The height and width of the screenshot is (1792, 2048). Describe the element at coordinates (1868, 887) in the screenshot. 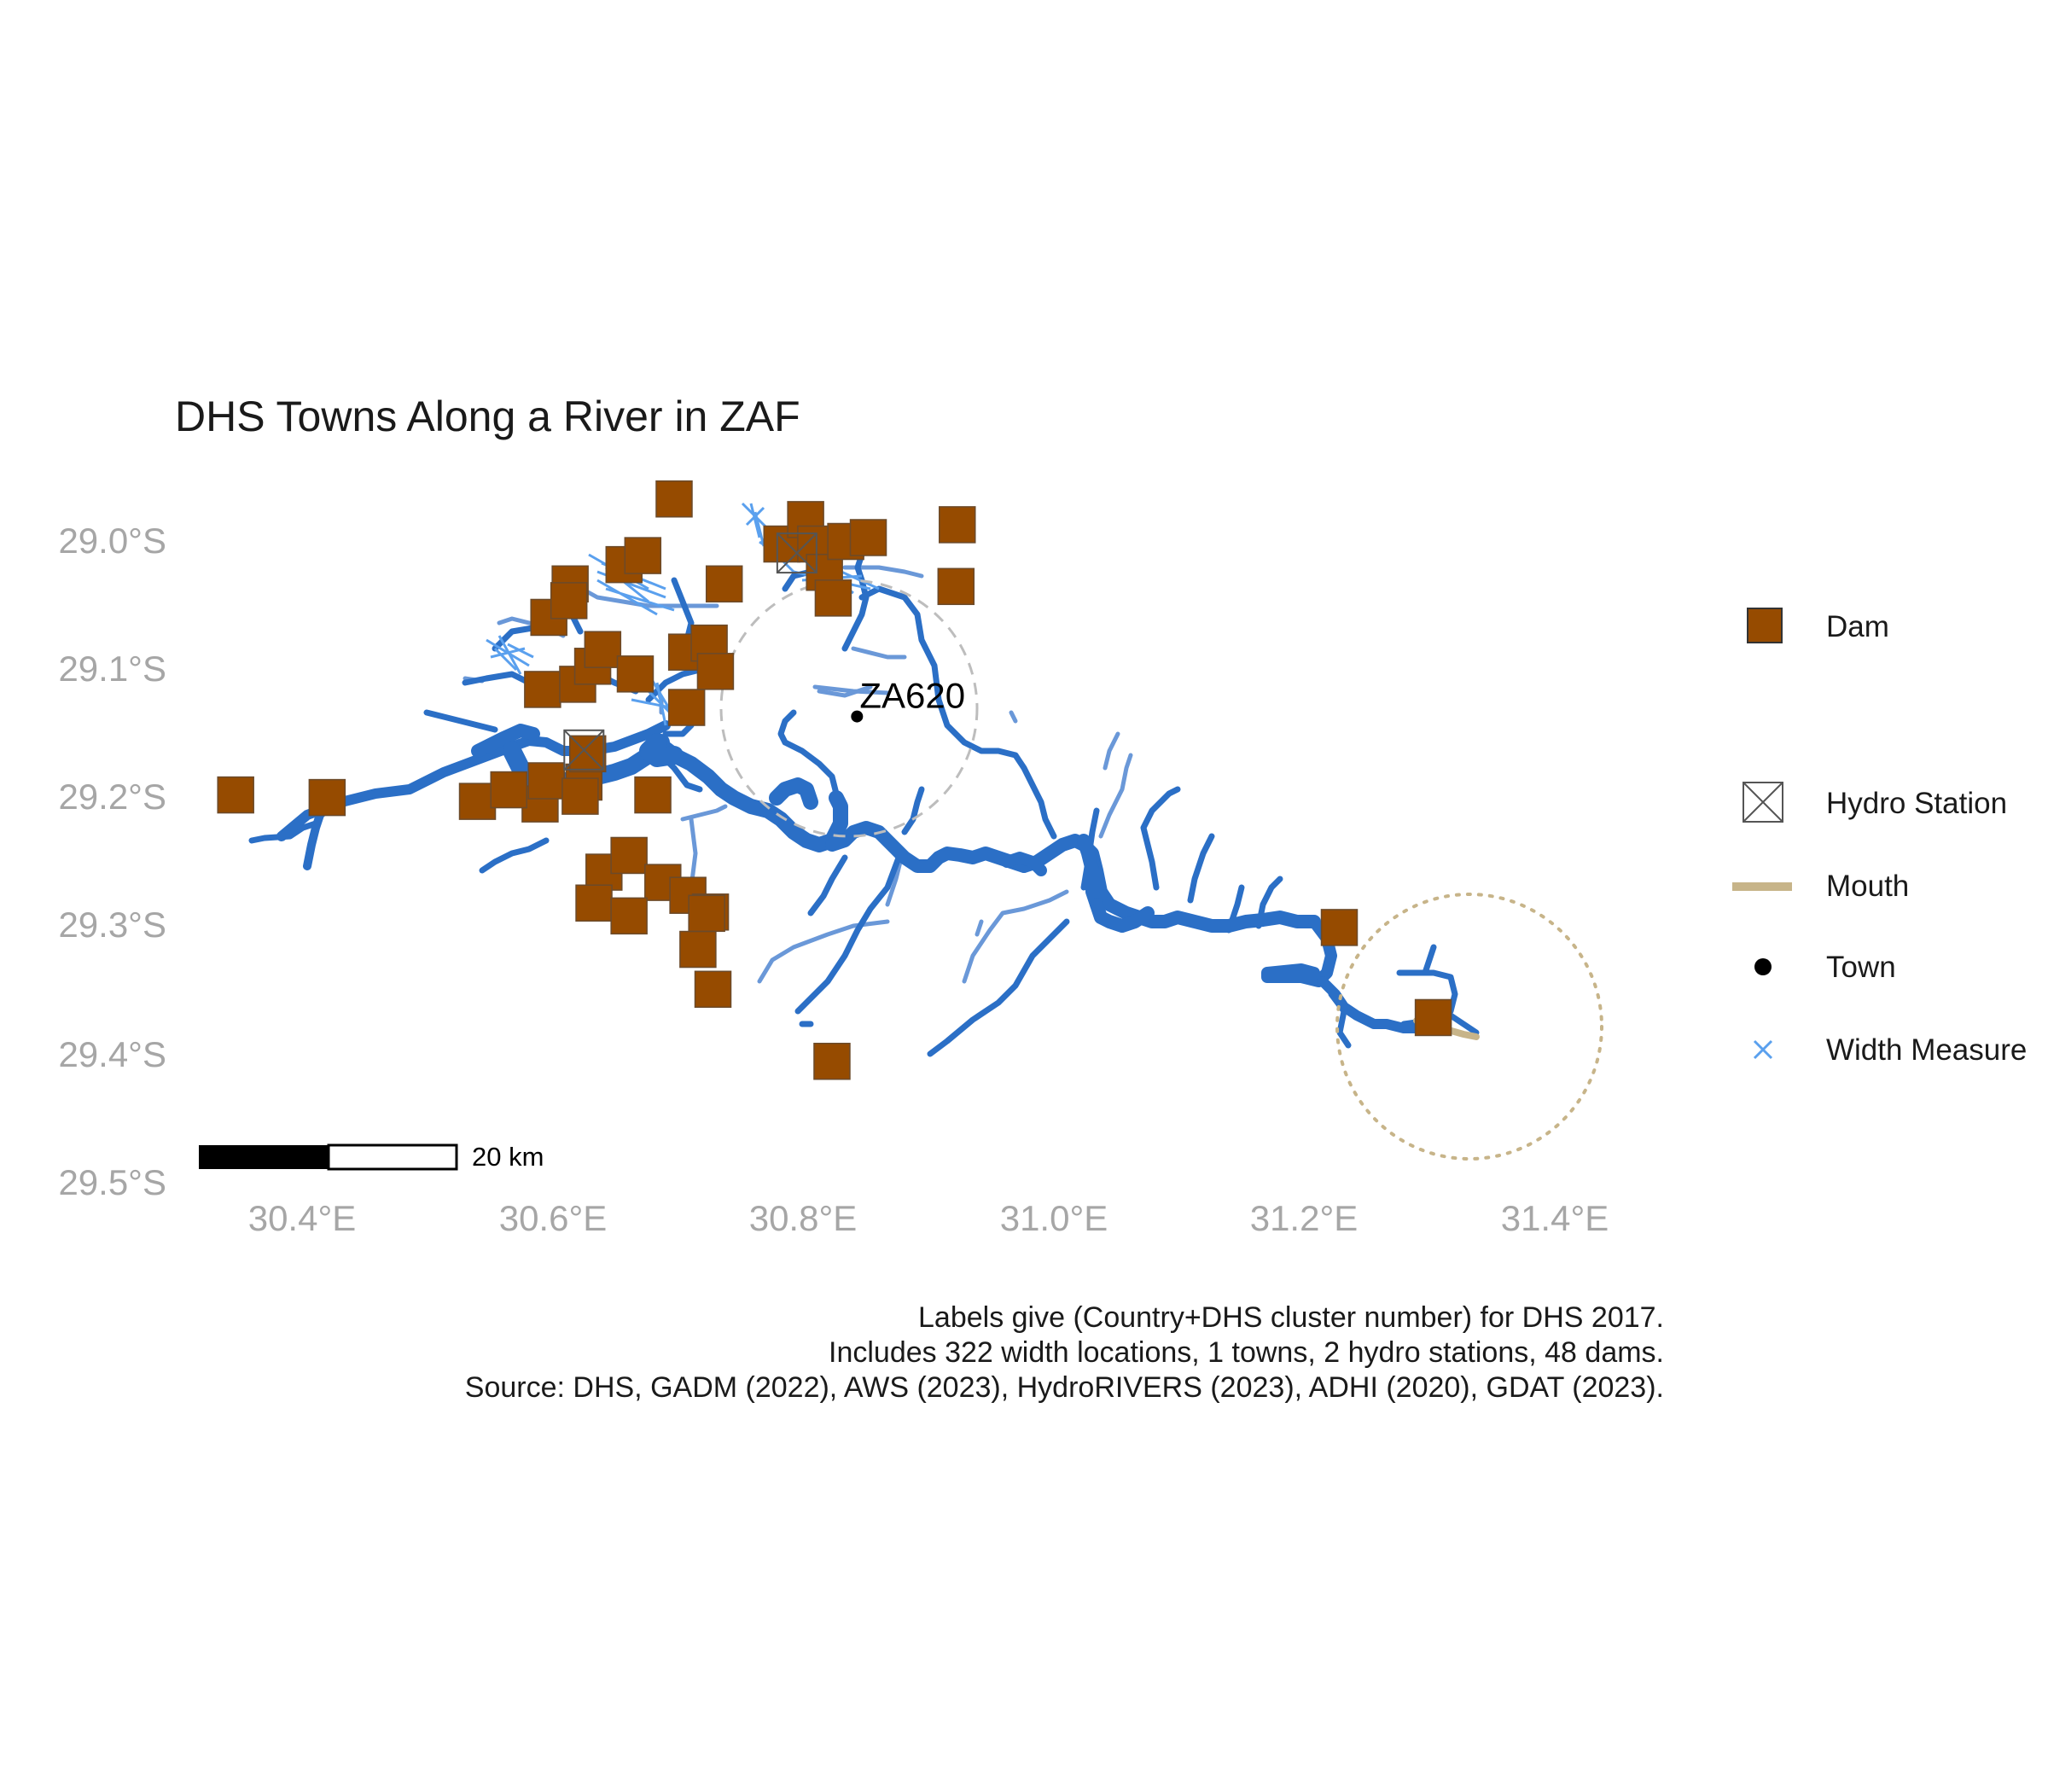

I see `legend-mouth-label: Mouth` at that location.